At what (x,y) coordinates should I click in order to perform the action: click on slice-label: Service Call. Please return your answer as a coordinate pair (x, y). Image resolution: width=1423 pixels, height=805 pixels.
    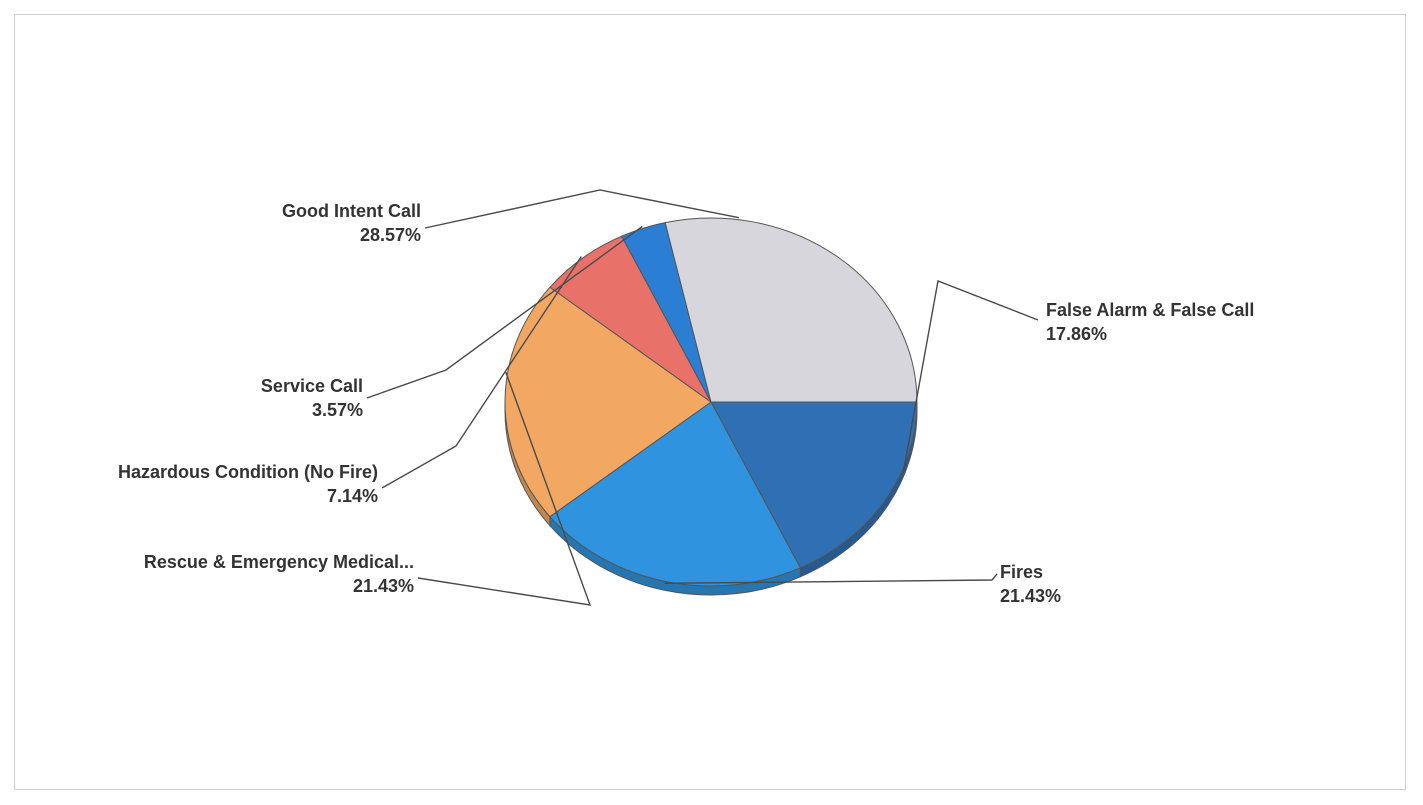
    Looking at the image, I should click on (312, 386).